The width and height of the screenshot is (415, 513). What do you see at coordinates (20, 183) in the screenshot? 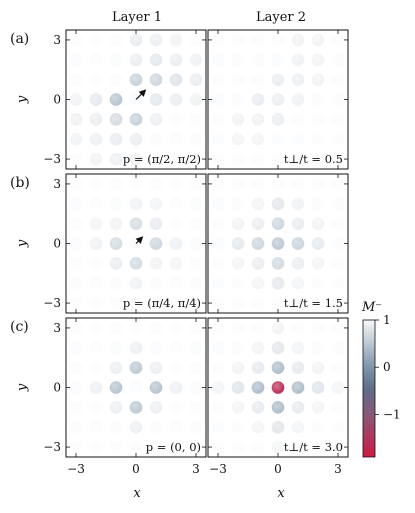
I see `panel-row-tag: (b)` at bounding box center [20, 183].